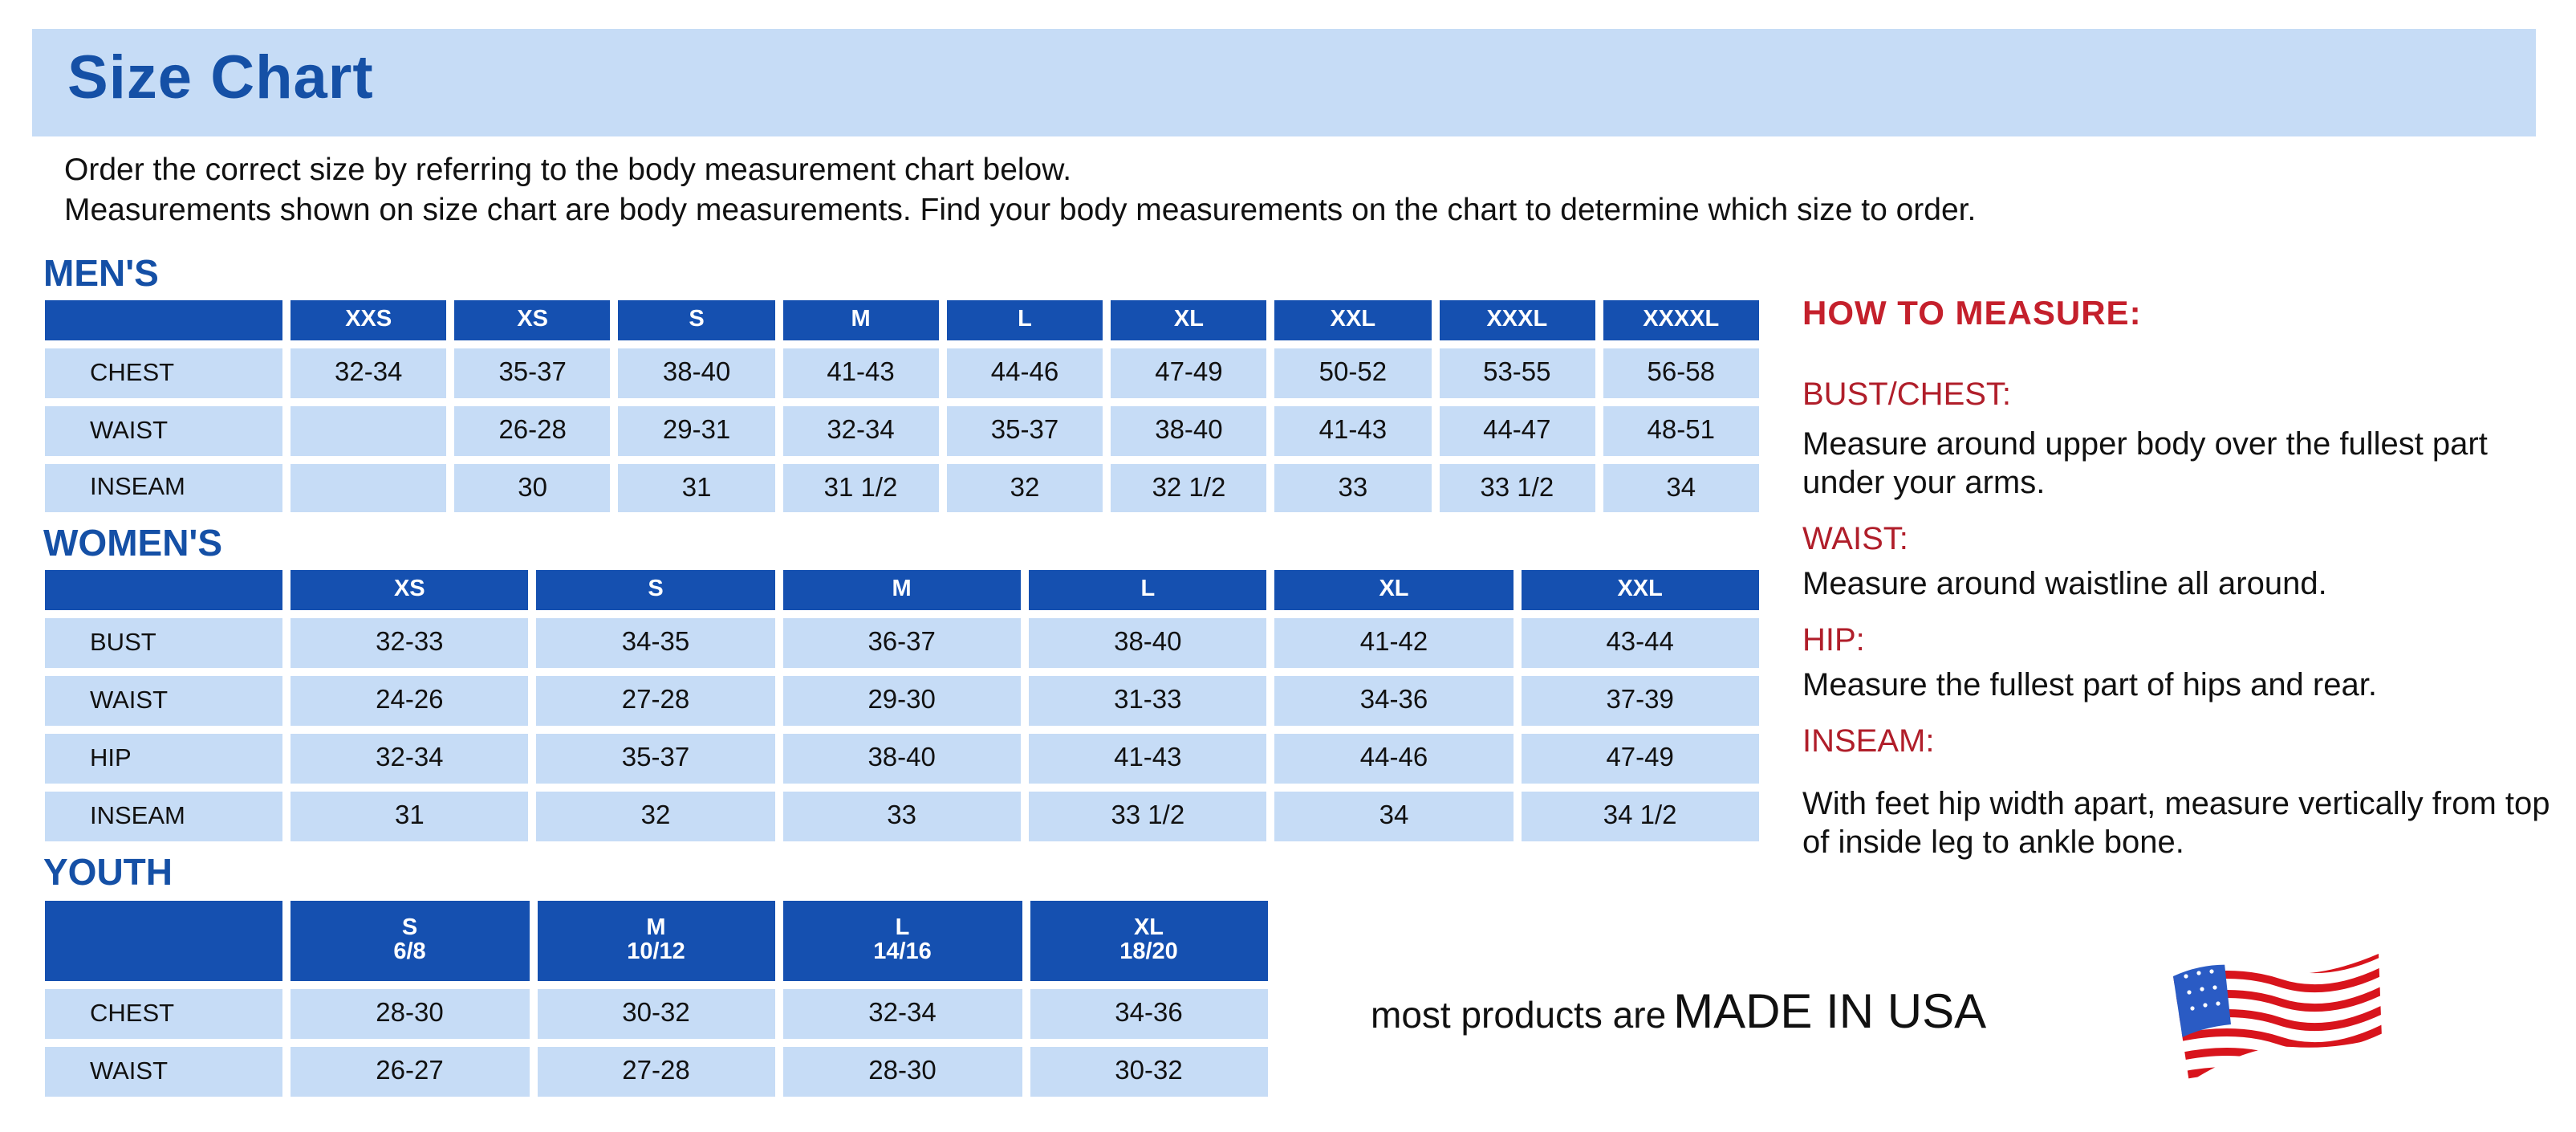 This screenshot has height=1132, width=2576. I want to click on measurement-cell: 53-55, so click(1517, 373).